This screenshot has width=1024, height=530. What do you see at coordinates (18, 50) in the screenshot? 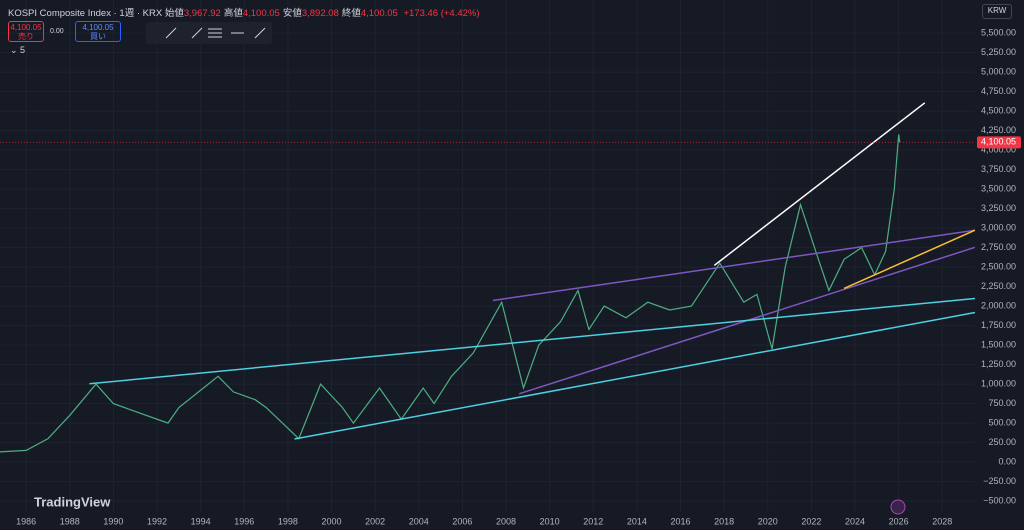
I see `indicator: ⌄ 5` at bounding box center [18, 50].